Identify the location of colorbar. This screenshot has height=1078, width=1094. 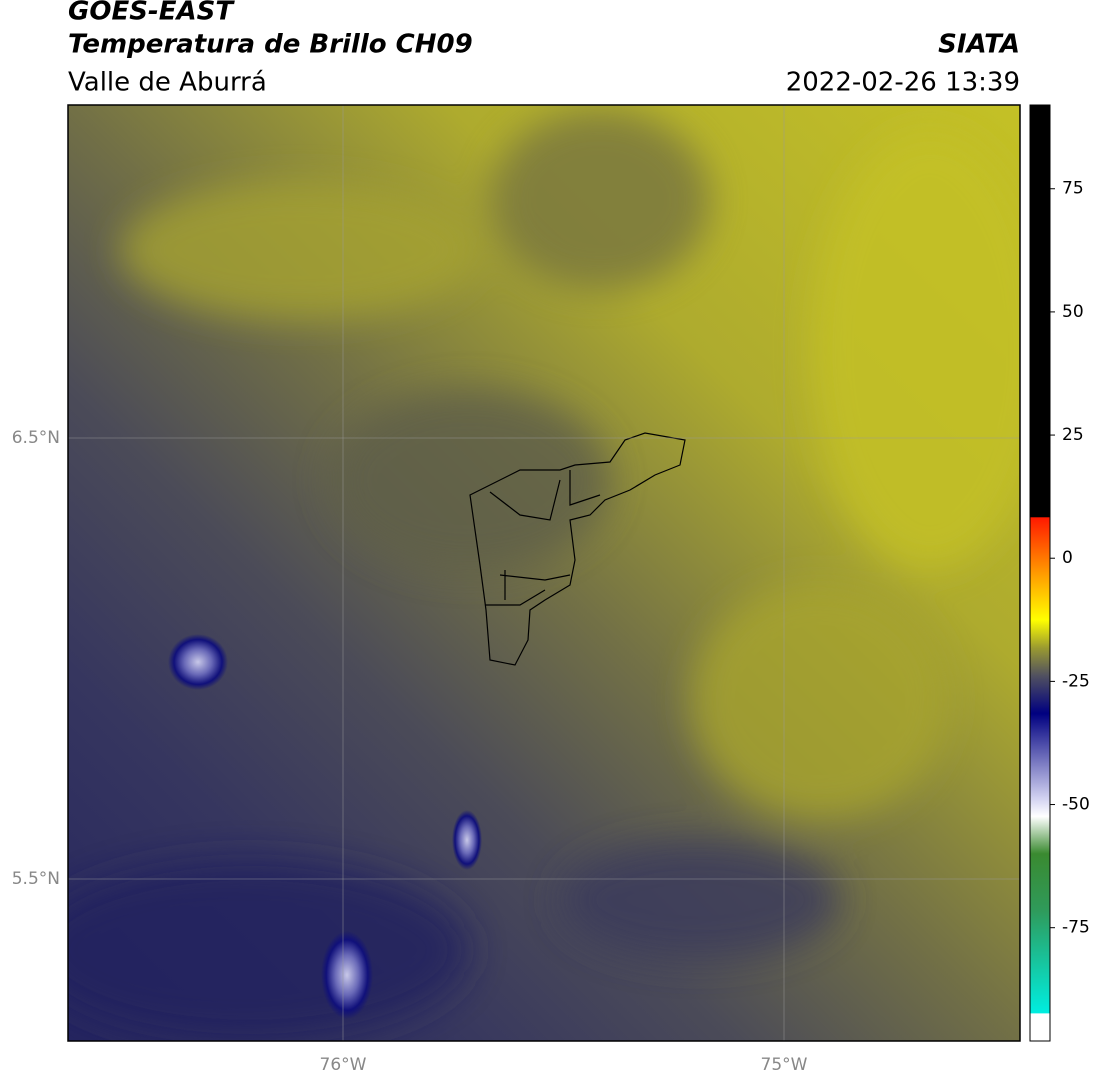
(1040, 573).